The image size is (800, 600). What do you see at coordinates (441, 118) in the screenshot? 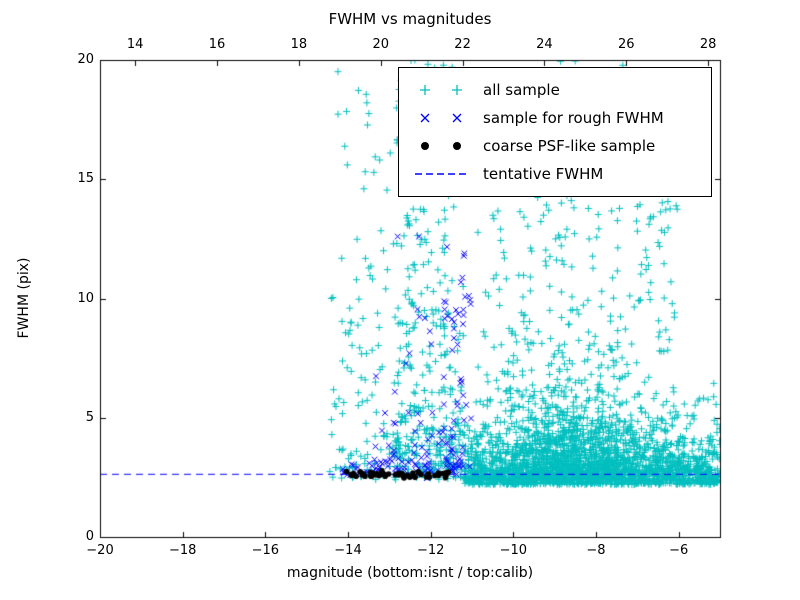
I see `x-marker-icon` at bounding box center [441, 118].